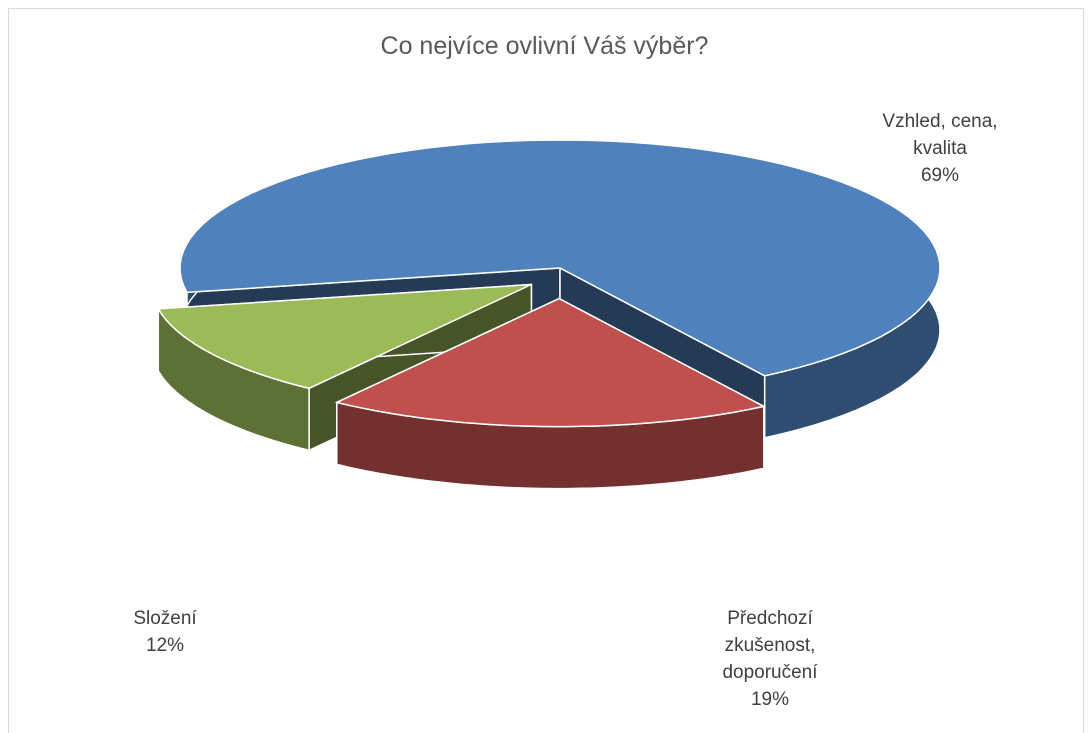 This screenshot has height=733, width=1089. What do you see at coordinates (165, 645) in the screenshot?
I see `value-label: 12%` at bounding box center [165, 645].